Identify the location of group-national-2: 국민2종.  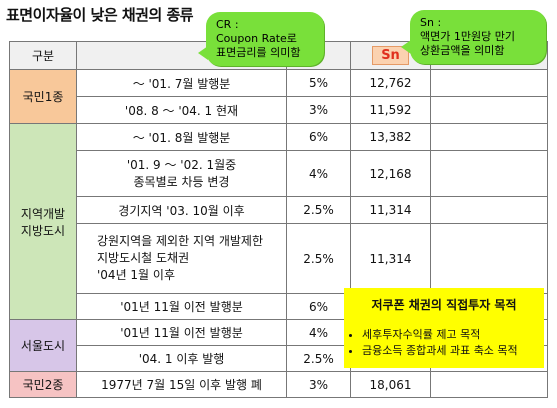
(43, 384).